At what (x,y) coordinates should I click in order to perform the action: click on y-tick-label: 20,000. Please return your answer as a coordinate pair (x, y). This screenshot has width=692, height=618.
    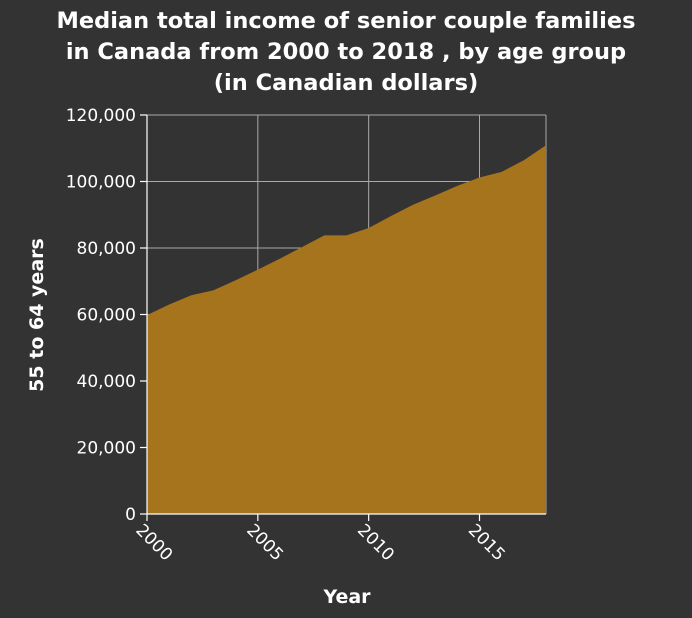
    Looking at the image, I should click on (106, 449).